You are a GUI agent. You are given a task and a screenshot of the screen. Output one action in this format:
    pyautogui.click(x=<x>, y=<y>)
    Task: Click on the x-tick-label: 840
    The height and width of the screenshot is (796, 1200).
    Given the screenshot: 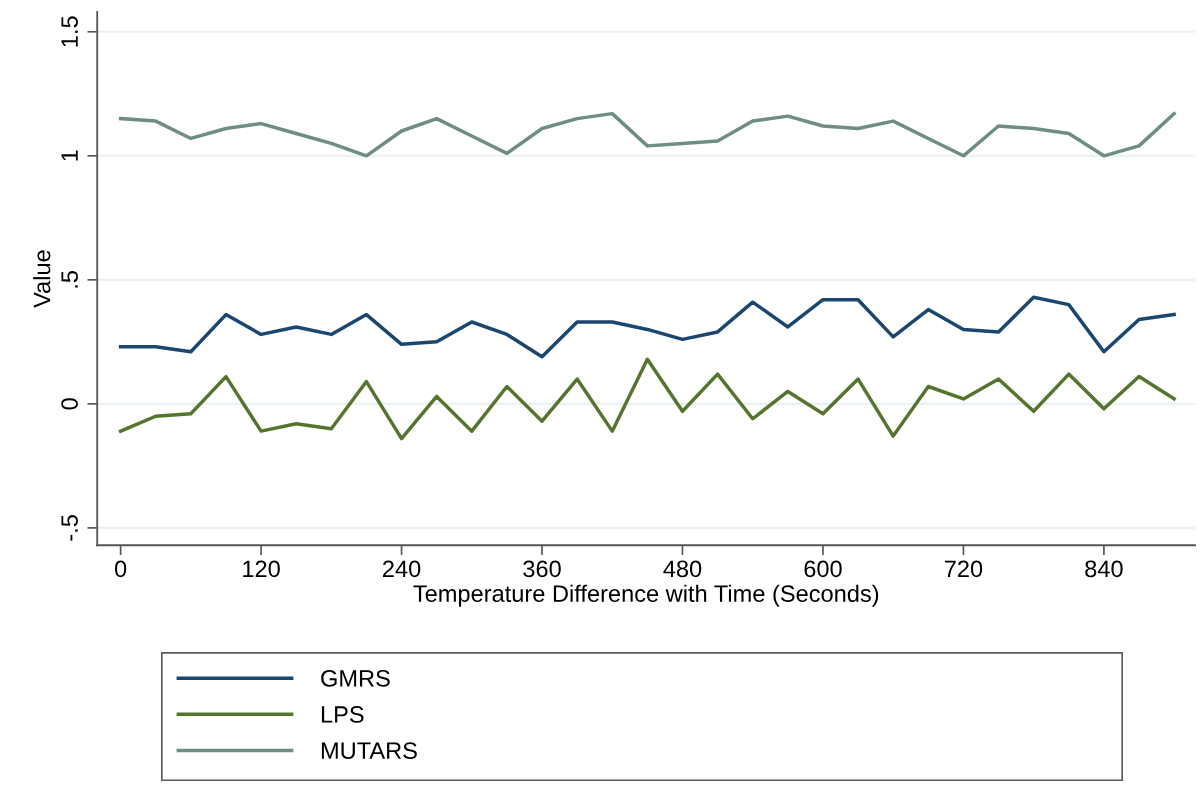 What is the action you would take?
    pyautogui.click(x=1104, y=569)
    